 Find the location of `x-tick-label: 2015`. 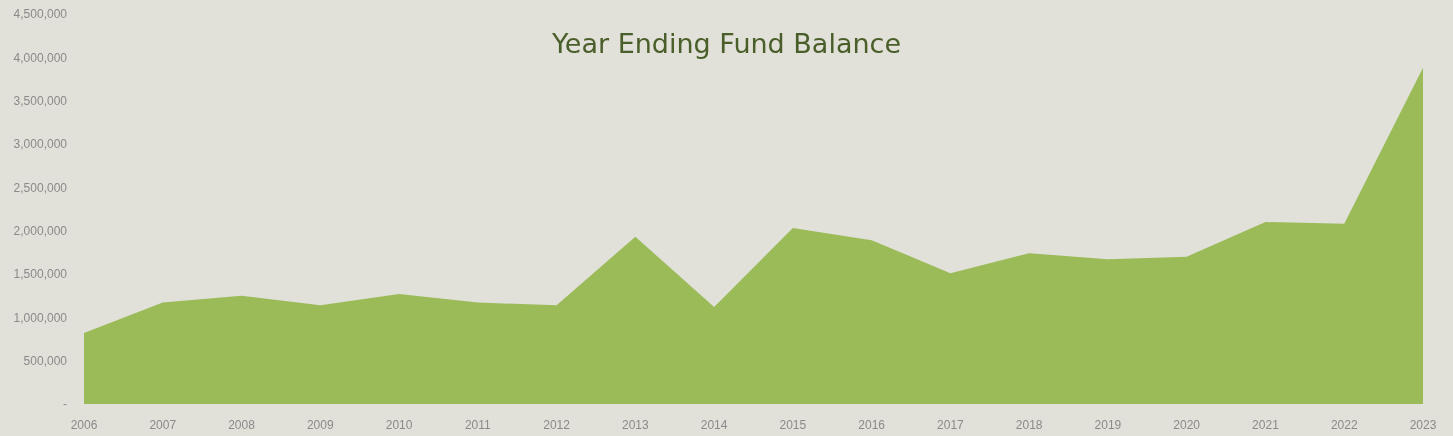

x-tick-label: 2015 is located at coordinates (793, 425).